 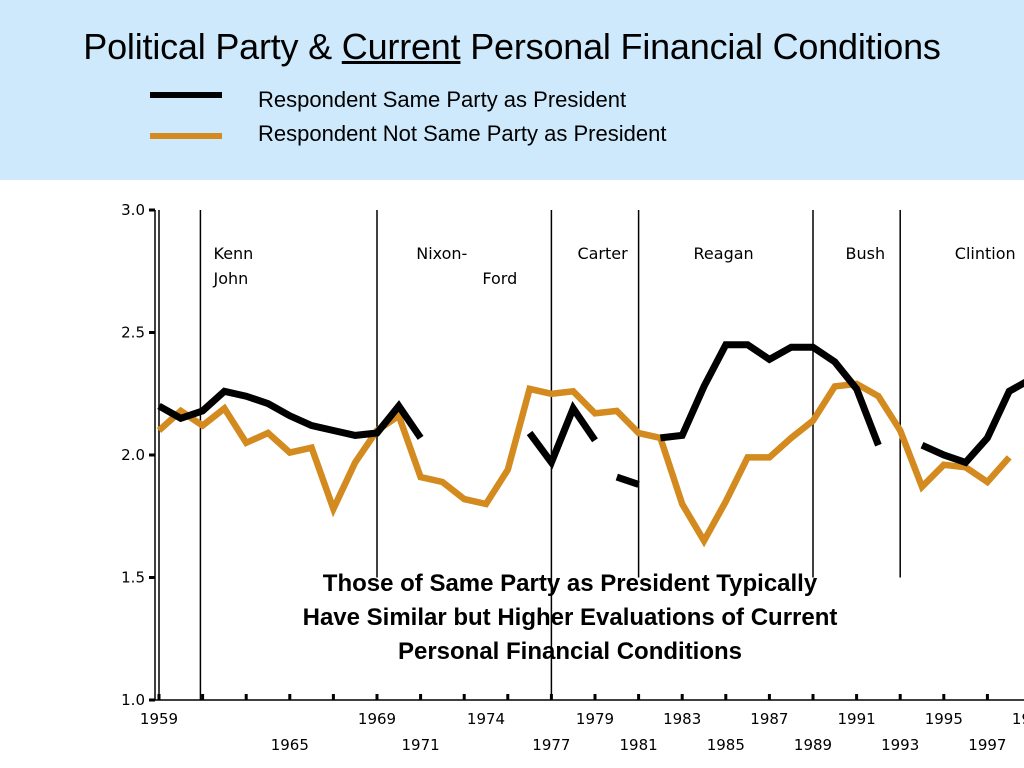 What do you see at coordinates (377, 719) in the screenshot?
I see `x-tick-label-top: 1969` at bounding box center [377, 719].